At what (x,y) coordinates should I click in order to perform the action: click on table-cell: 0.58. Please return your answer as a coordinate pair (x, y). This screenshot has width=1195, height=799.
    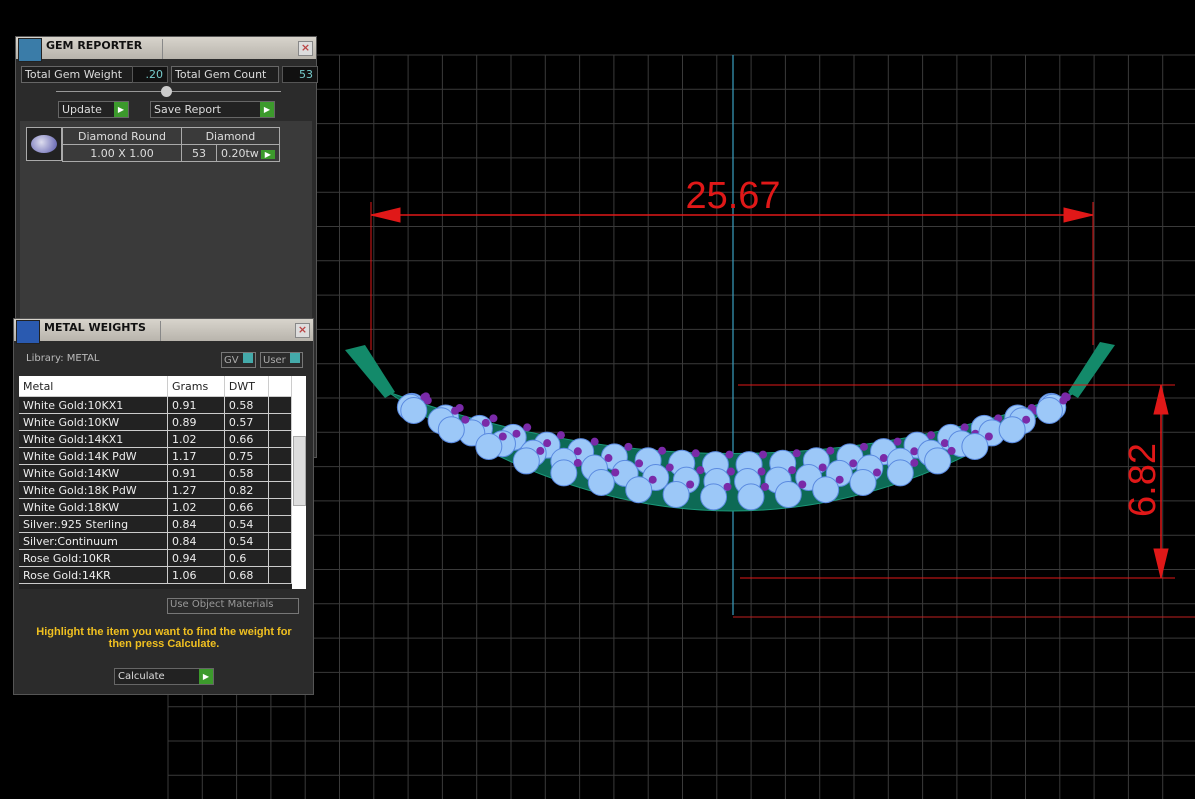
    Looking at the image, I should click on (247, 405).